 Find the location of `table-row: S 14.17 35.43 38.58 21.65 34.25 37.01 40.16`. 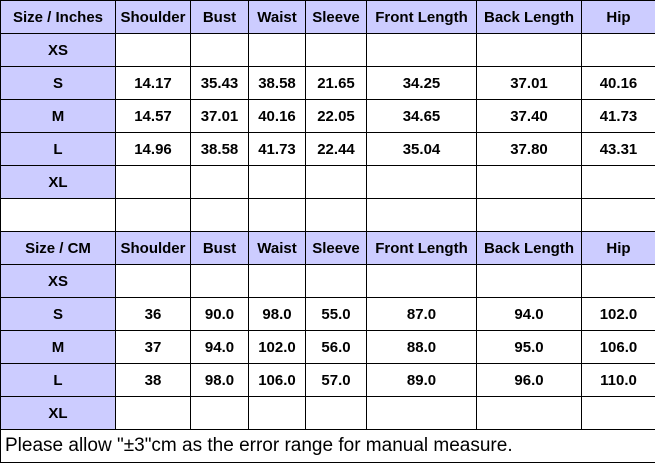

table-row: S 14.17 35.43 38.58 21.65 34.25 37.01 40.16 is located at coordinates (327, 83).